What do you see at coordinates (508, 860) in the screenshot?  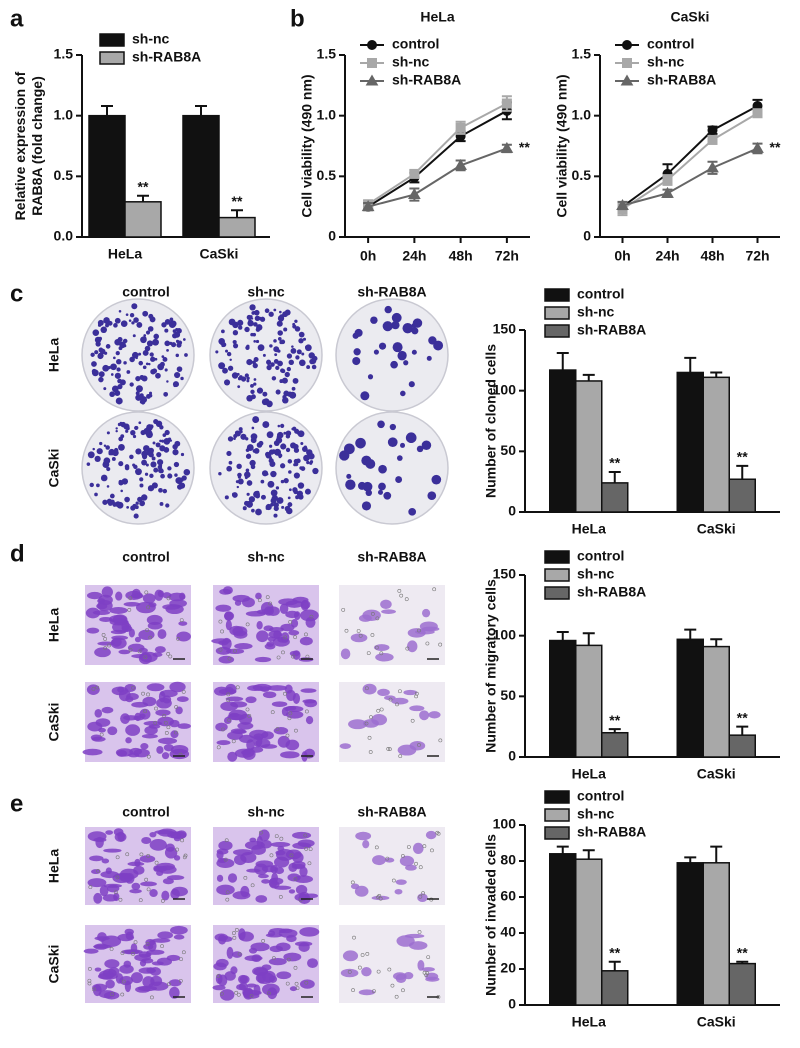 I see `y-tick-label: 80` at bounding box center [508, 860].